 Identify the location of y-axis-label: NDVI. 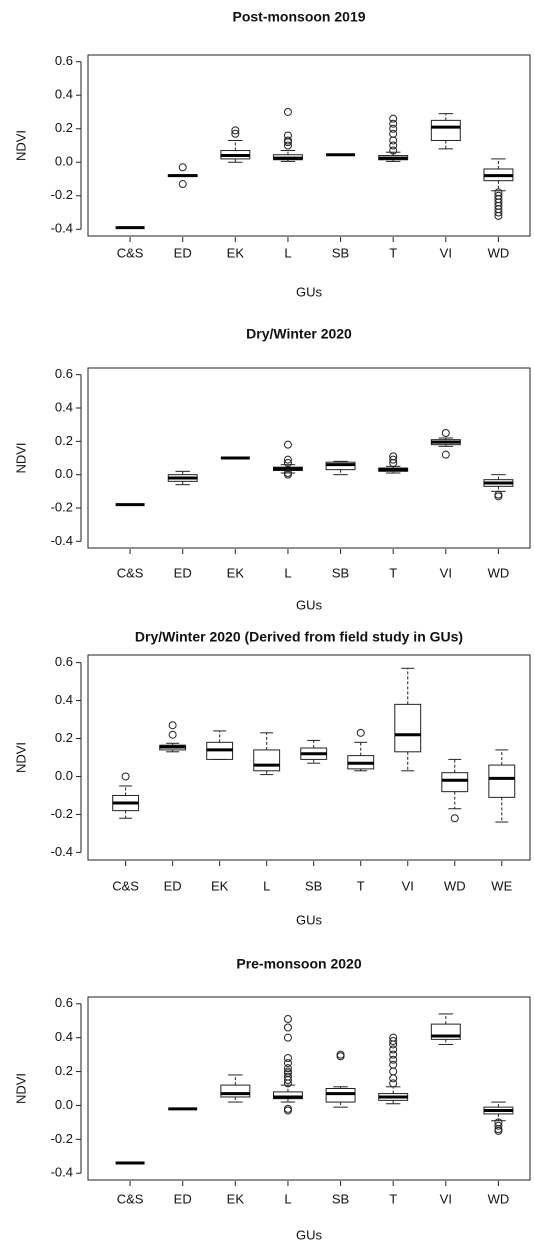
(20, 757).